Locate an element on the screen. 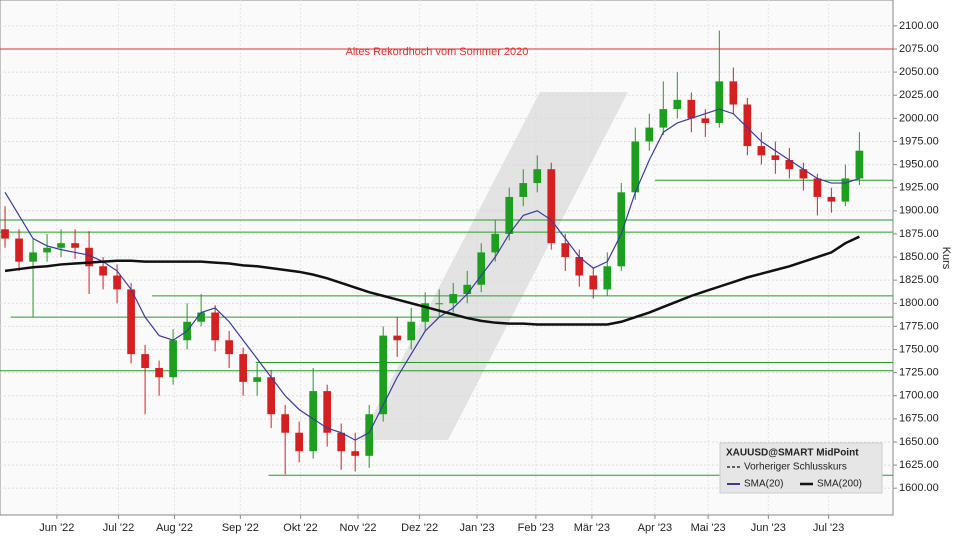 The image size is (960, 540). x-tick-label: Sep '22 is located at coordinates (240, 528).